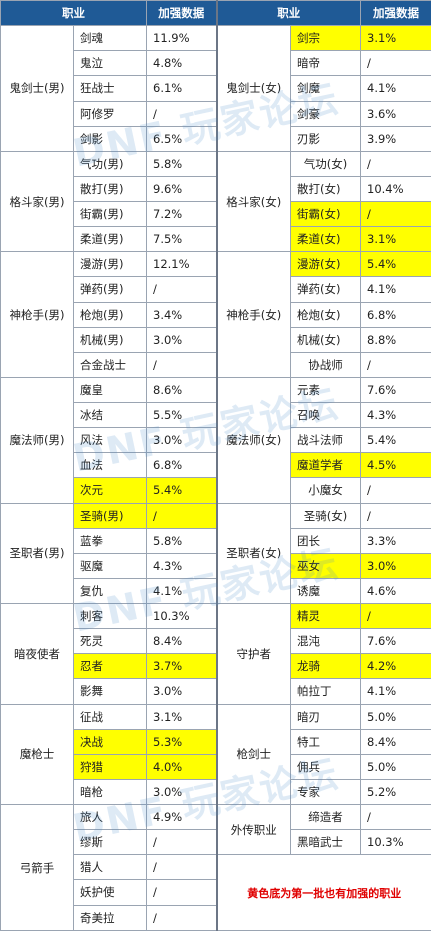 The image size is (431, 931). I want to click on table-row: 血法 6.8% 魔道学者 4.5%, so click(216, 465).